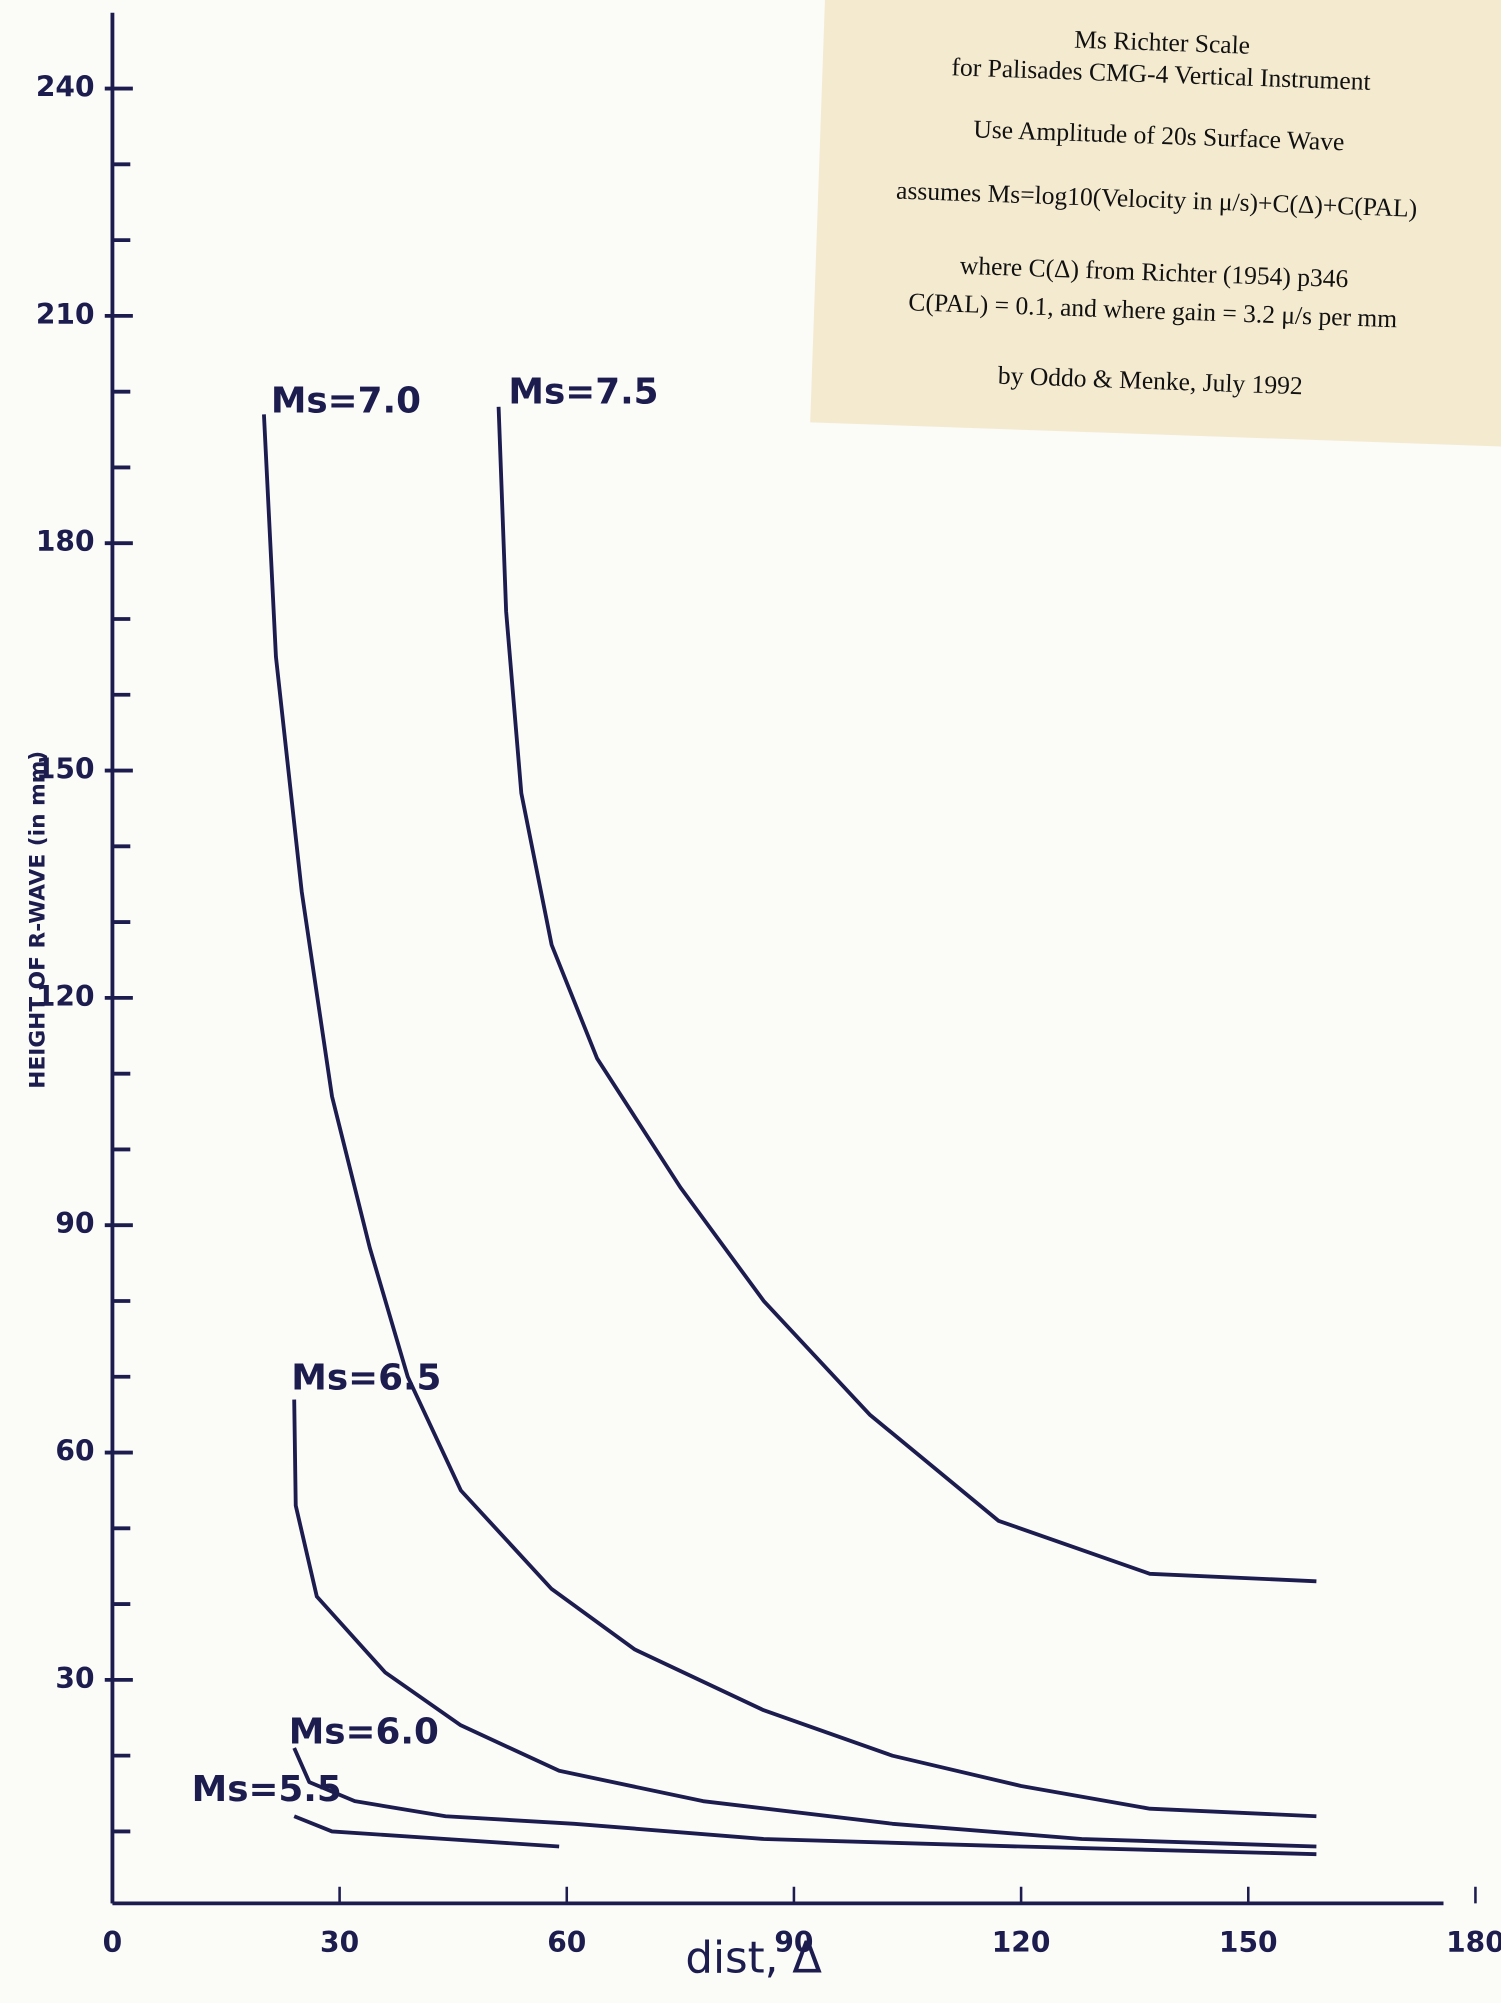 Image resolution: width=1501 pixels, height=2003 pixels. I want to click on x-tick-label: 60, so click(566, 1942).